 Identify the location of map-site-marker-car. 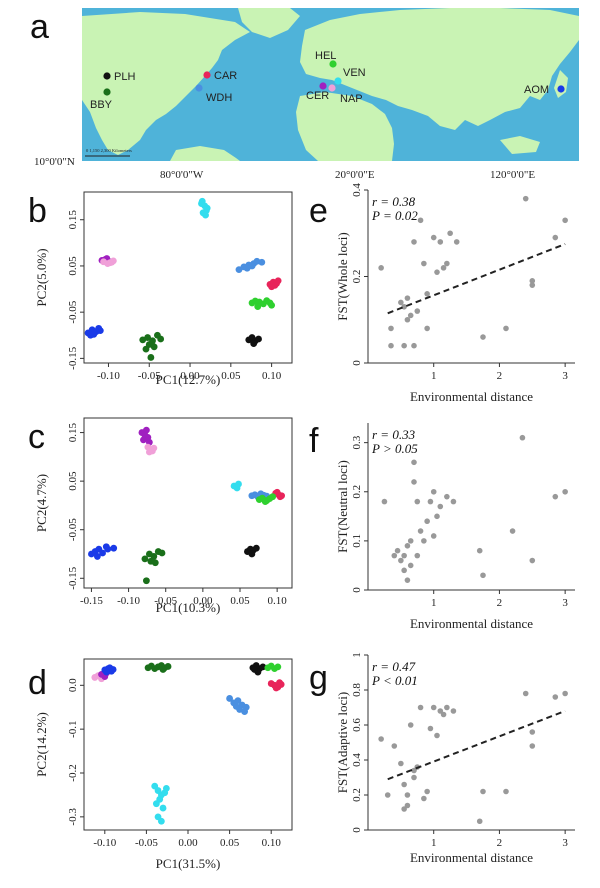
(207, 75).